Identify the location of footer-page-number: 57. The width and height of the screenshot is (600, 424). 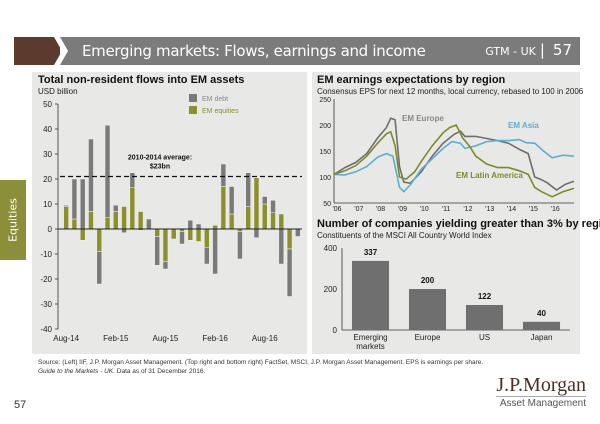
(20, 405).